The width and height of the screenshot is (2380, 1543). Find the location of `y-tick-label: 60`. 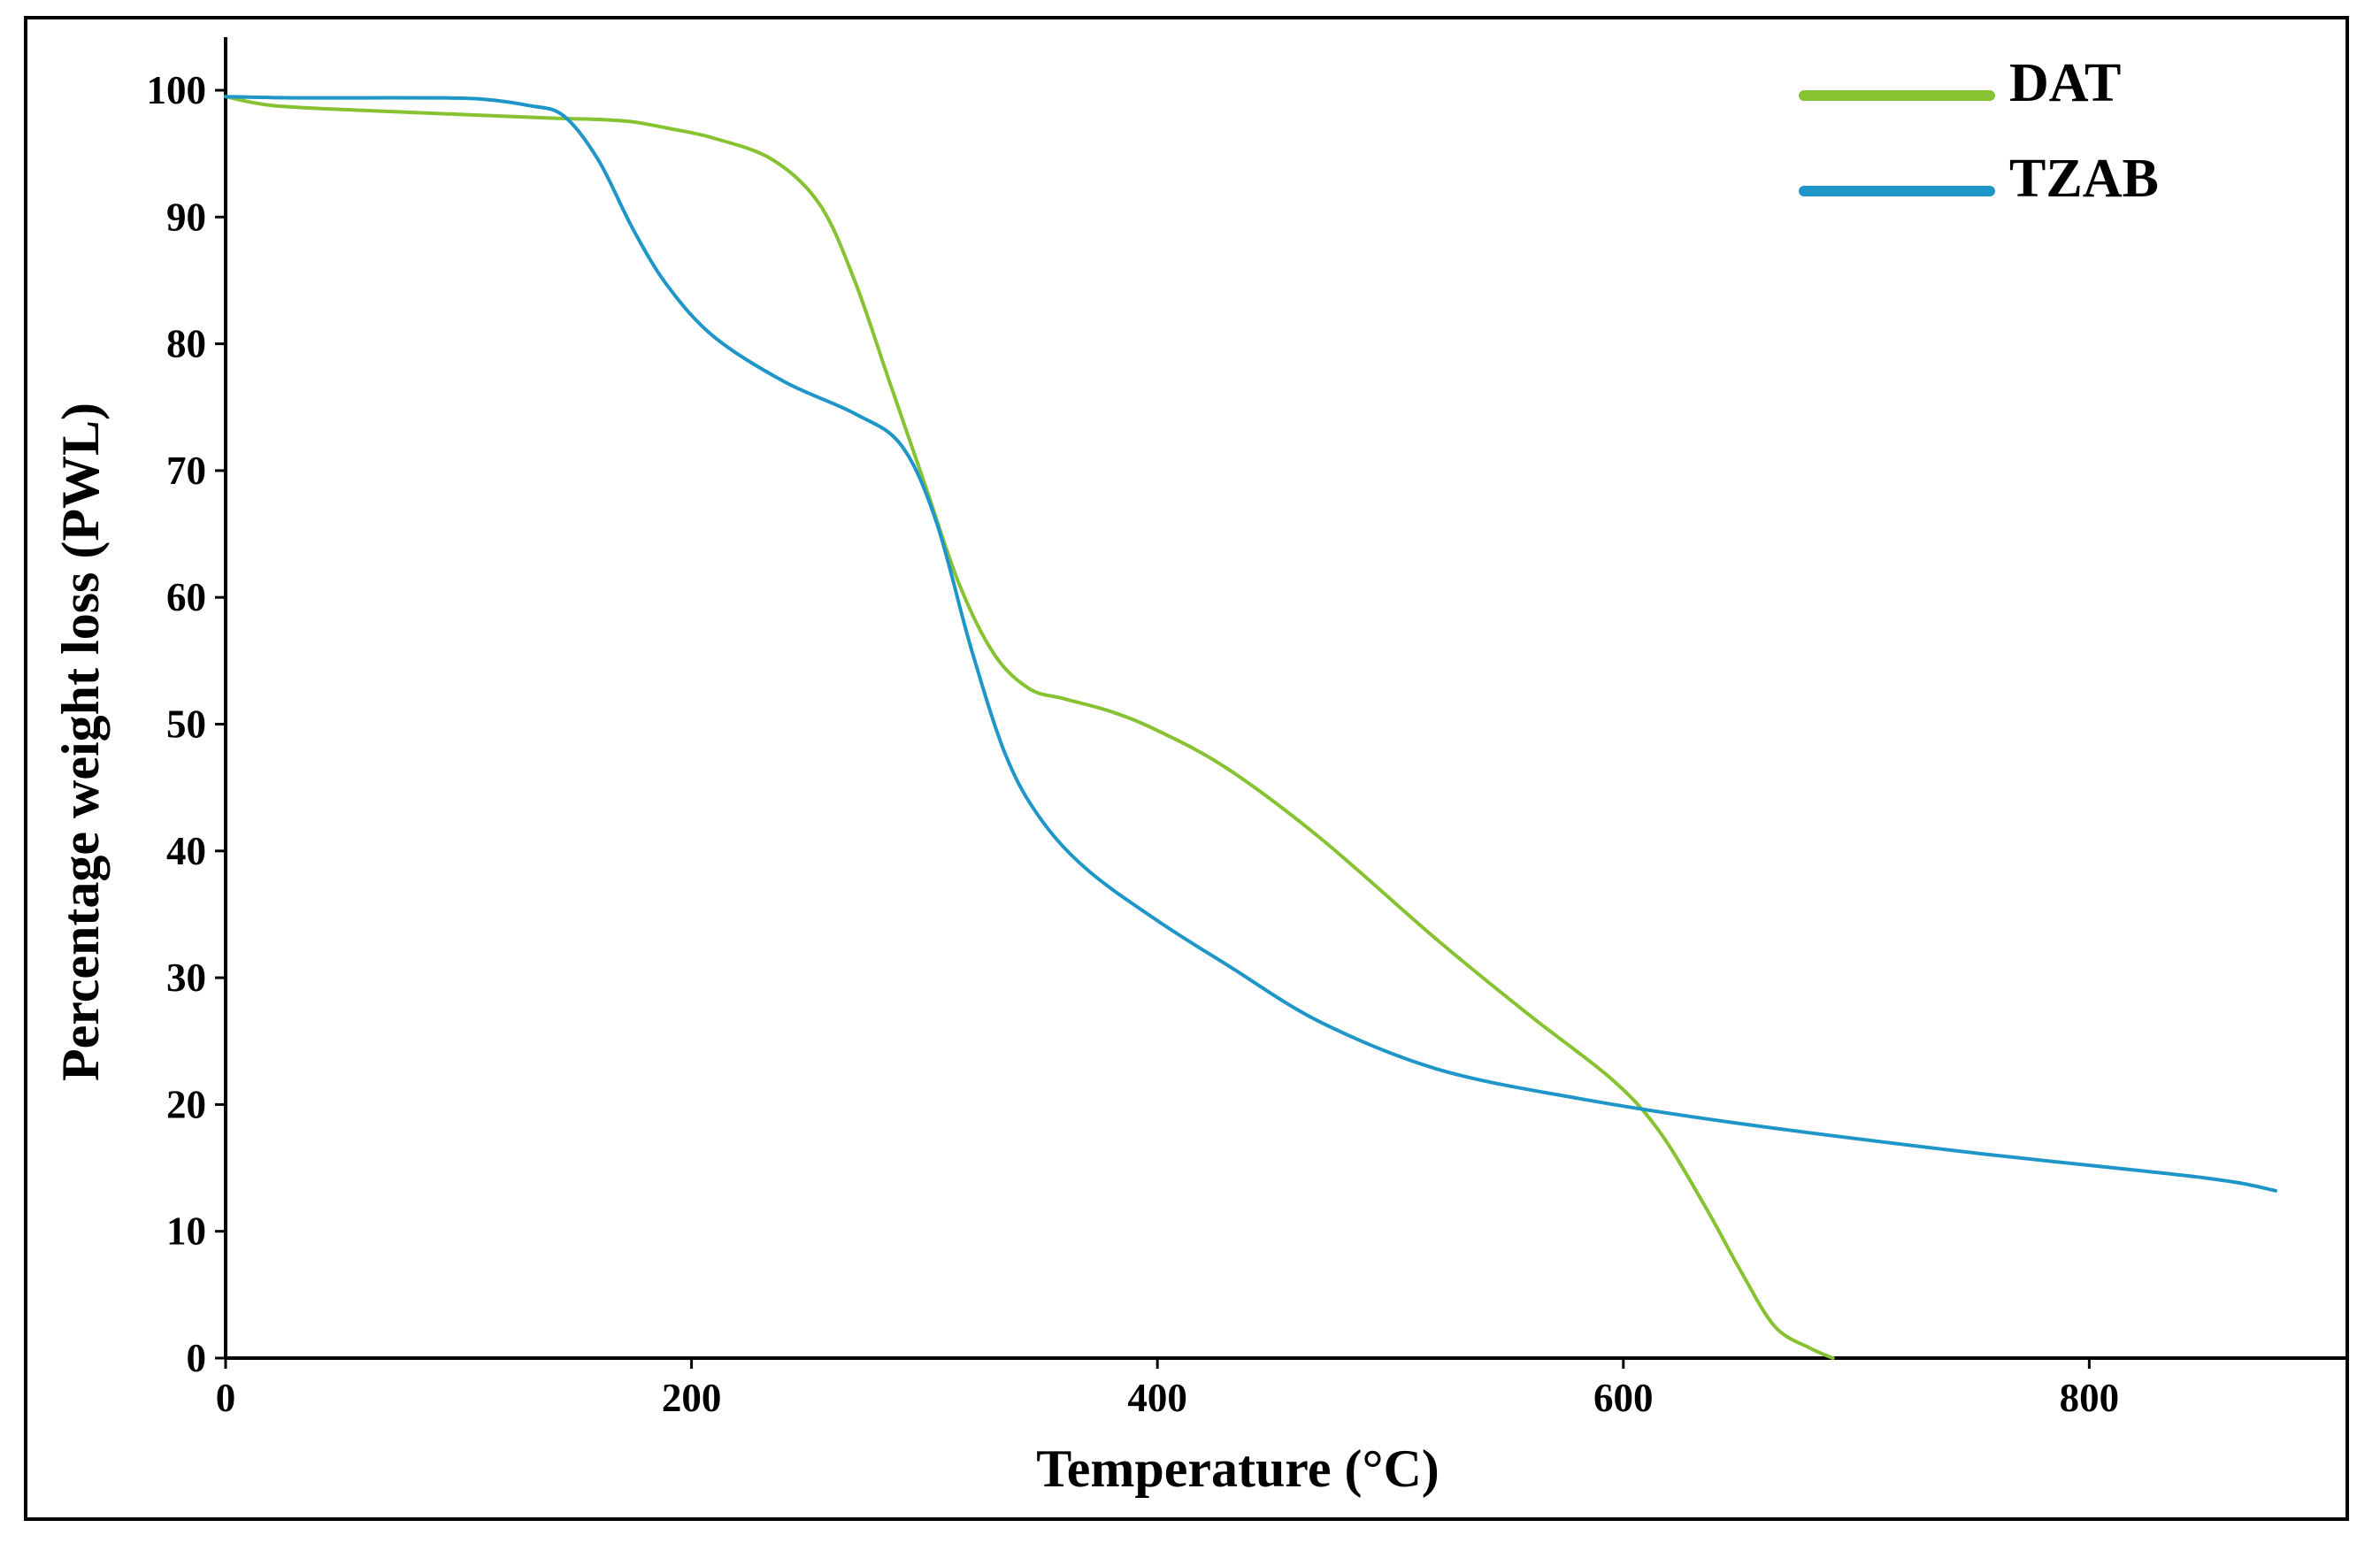

y-tick-label: 60 is located at coordinates (186, 597).